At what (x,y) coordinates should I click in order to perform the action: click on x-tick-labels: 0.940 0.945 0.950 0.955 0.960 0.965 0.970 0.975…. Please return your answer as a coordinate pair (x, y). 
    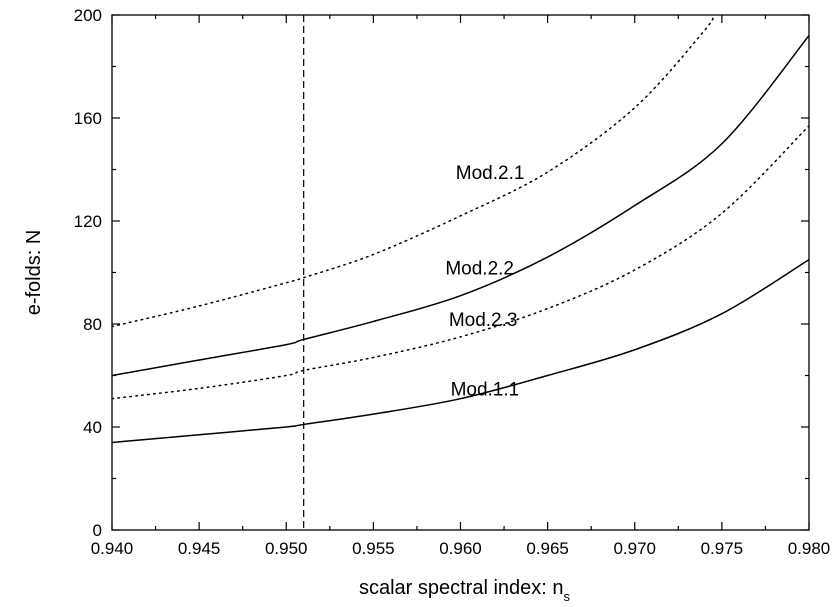
    Looking at the image, I should click on (461, 548).